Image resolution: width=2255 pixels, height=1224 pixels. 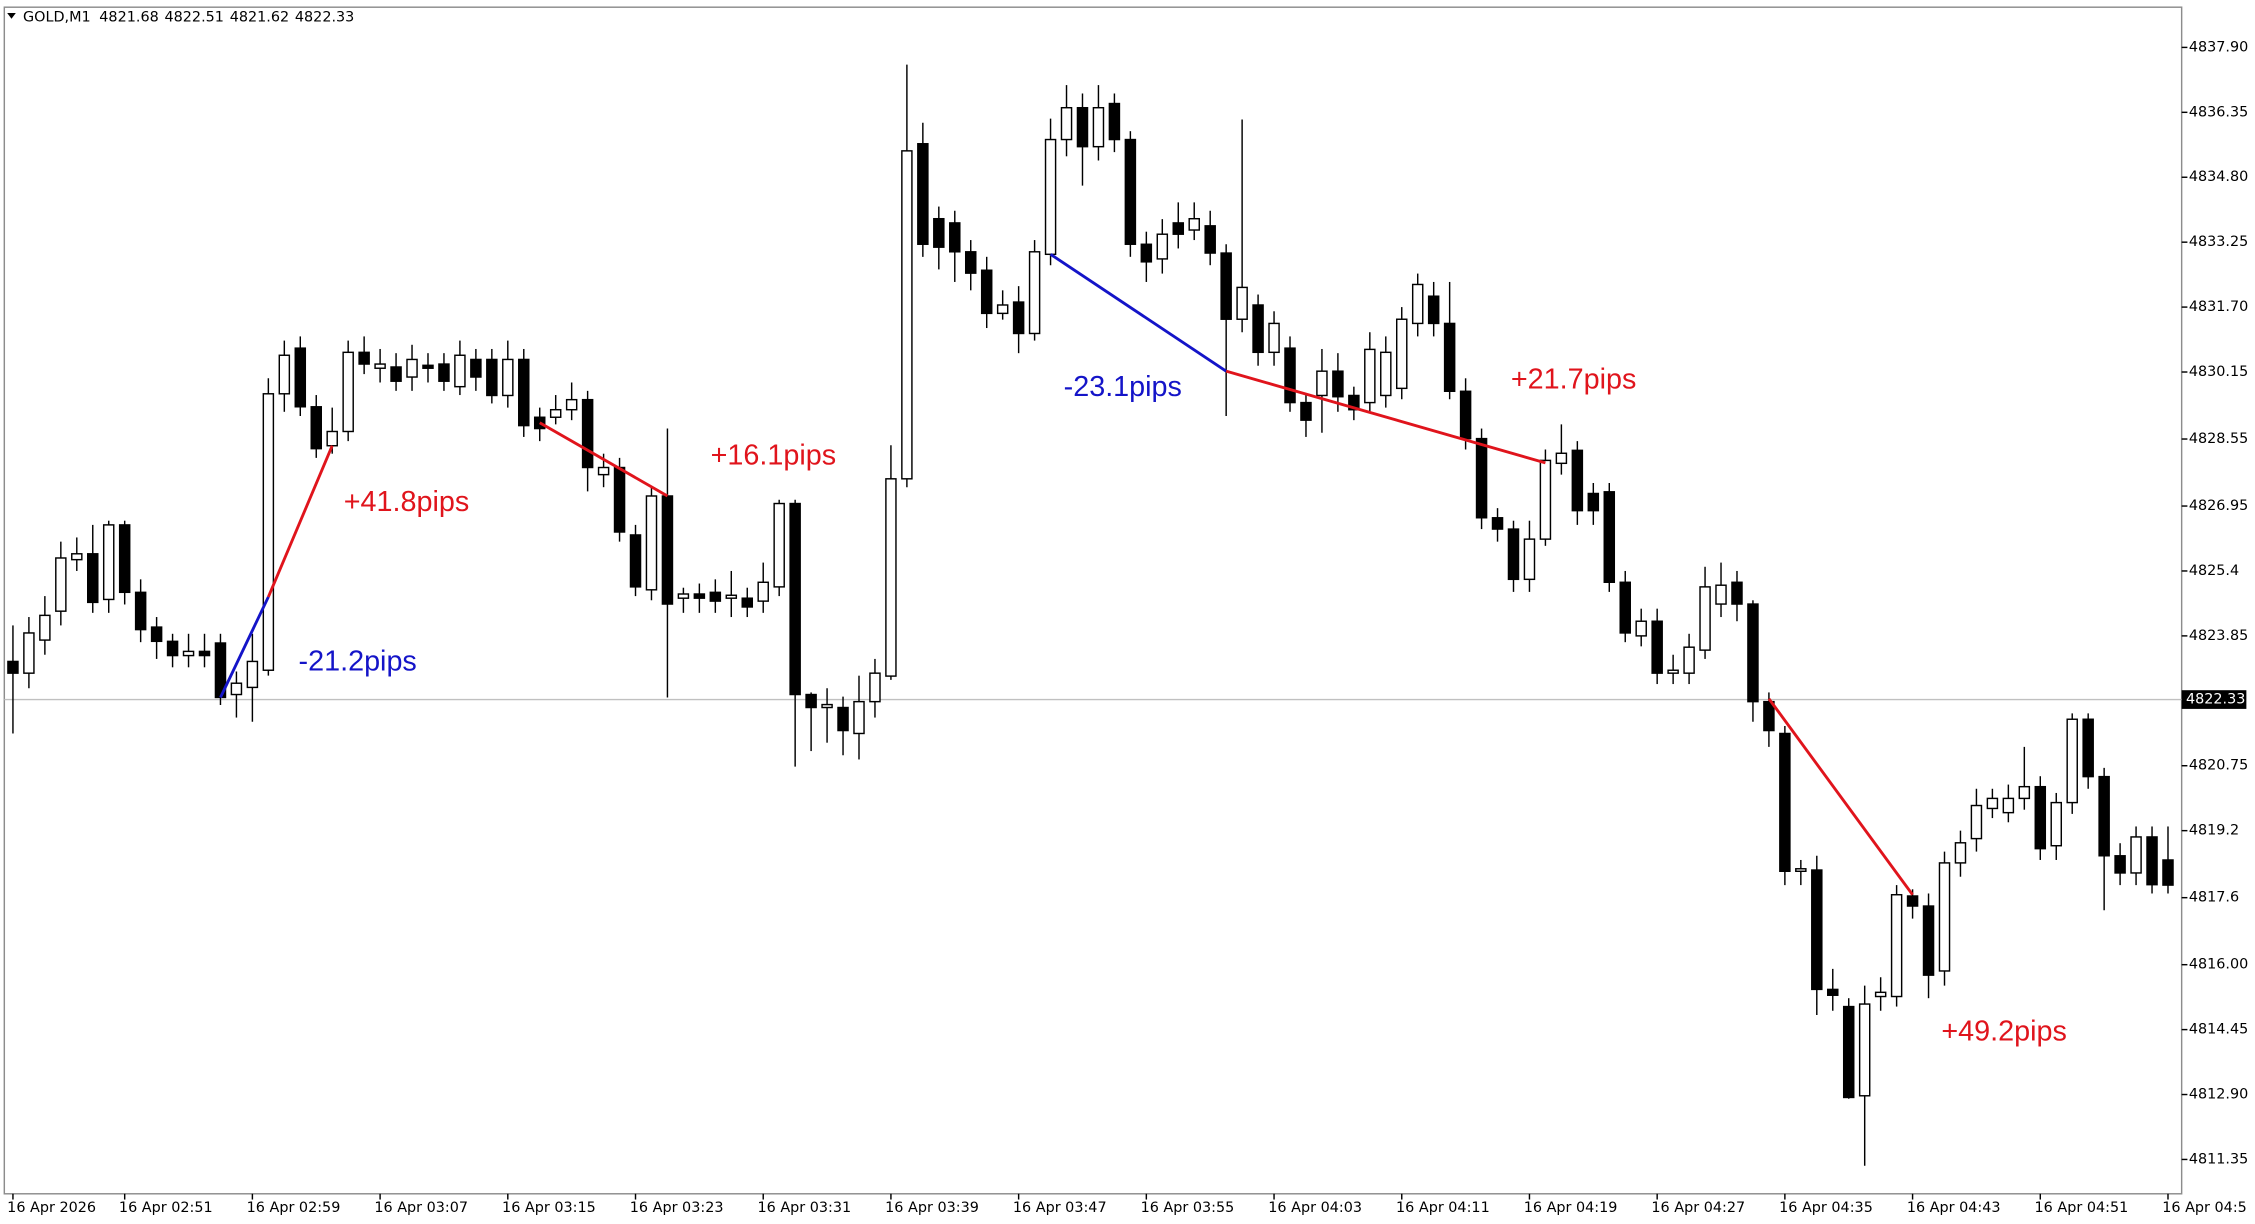 I want to click on x-tick-label: 16 Apr 2026, so click(x=51, y=1208).